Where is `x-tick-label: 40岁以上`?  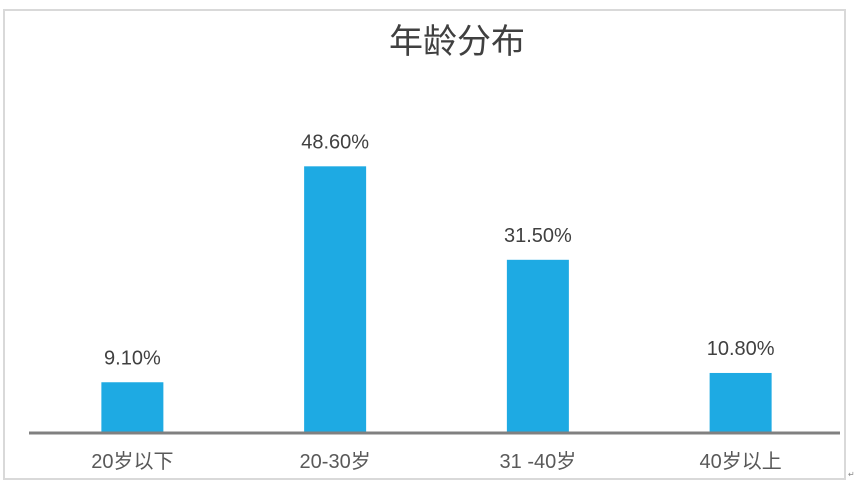
x-tick-label: 40岁以上 is located at coordinates (741, 461).